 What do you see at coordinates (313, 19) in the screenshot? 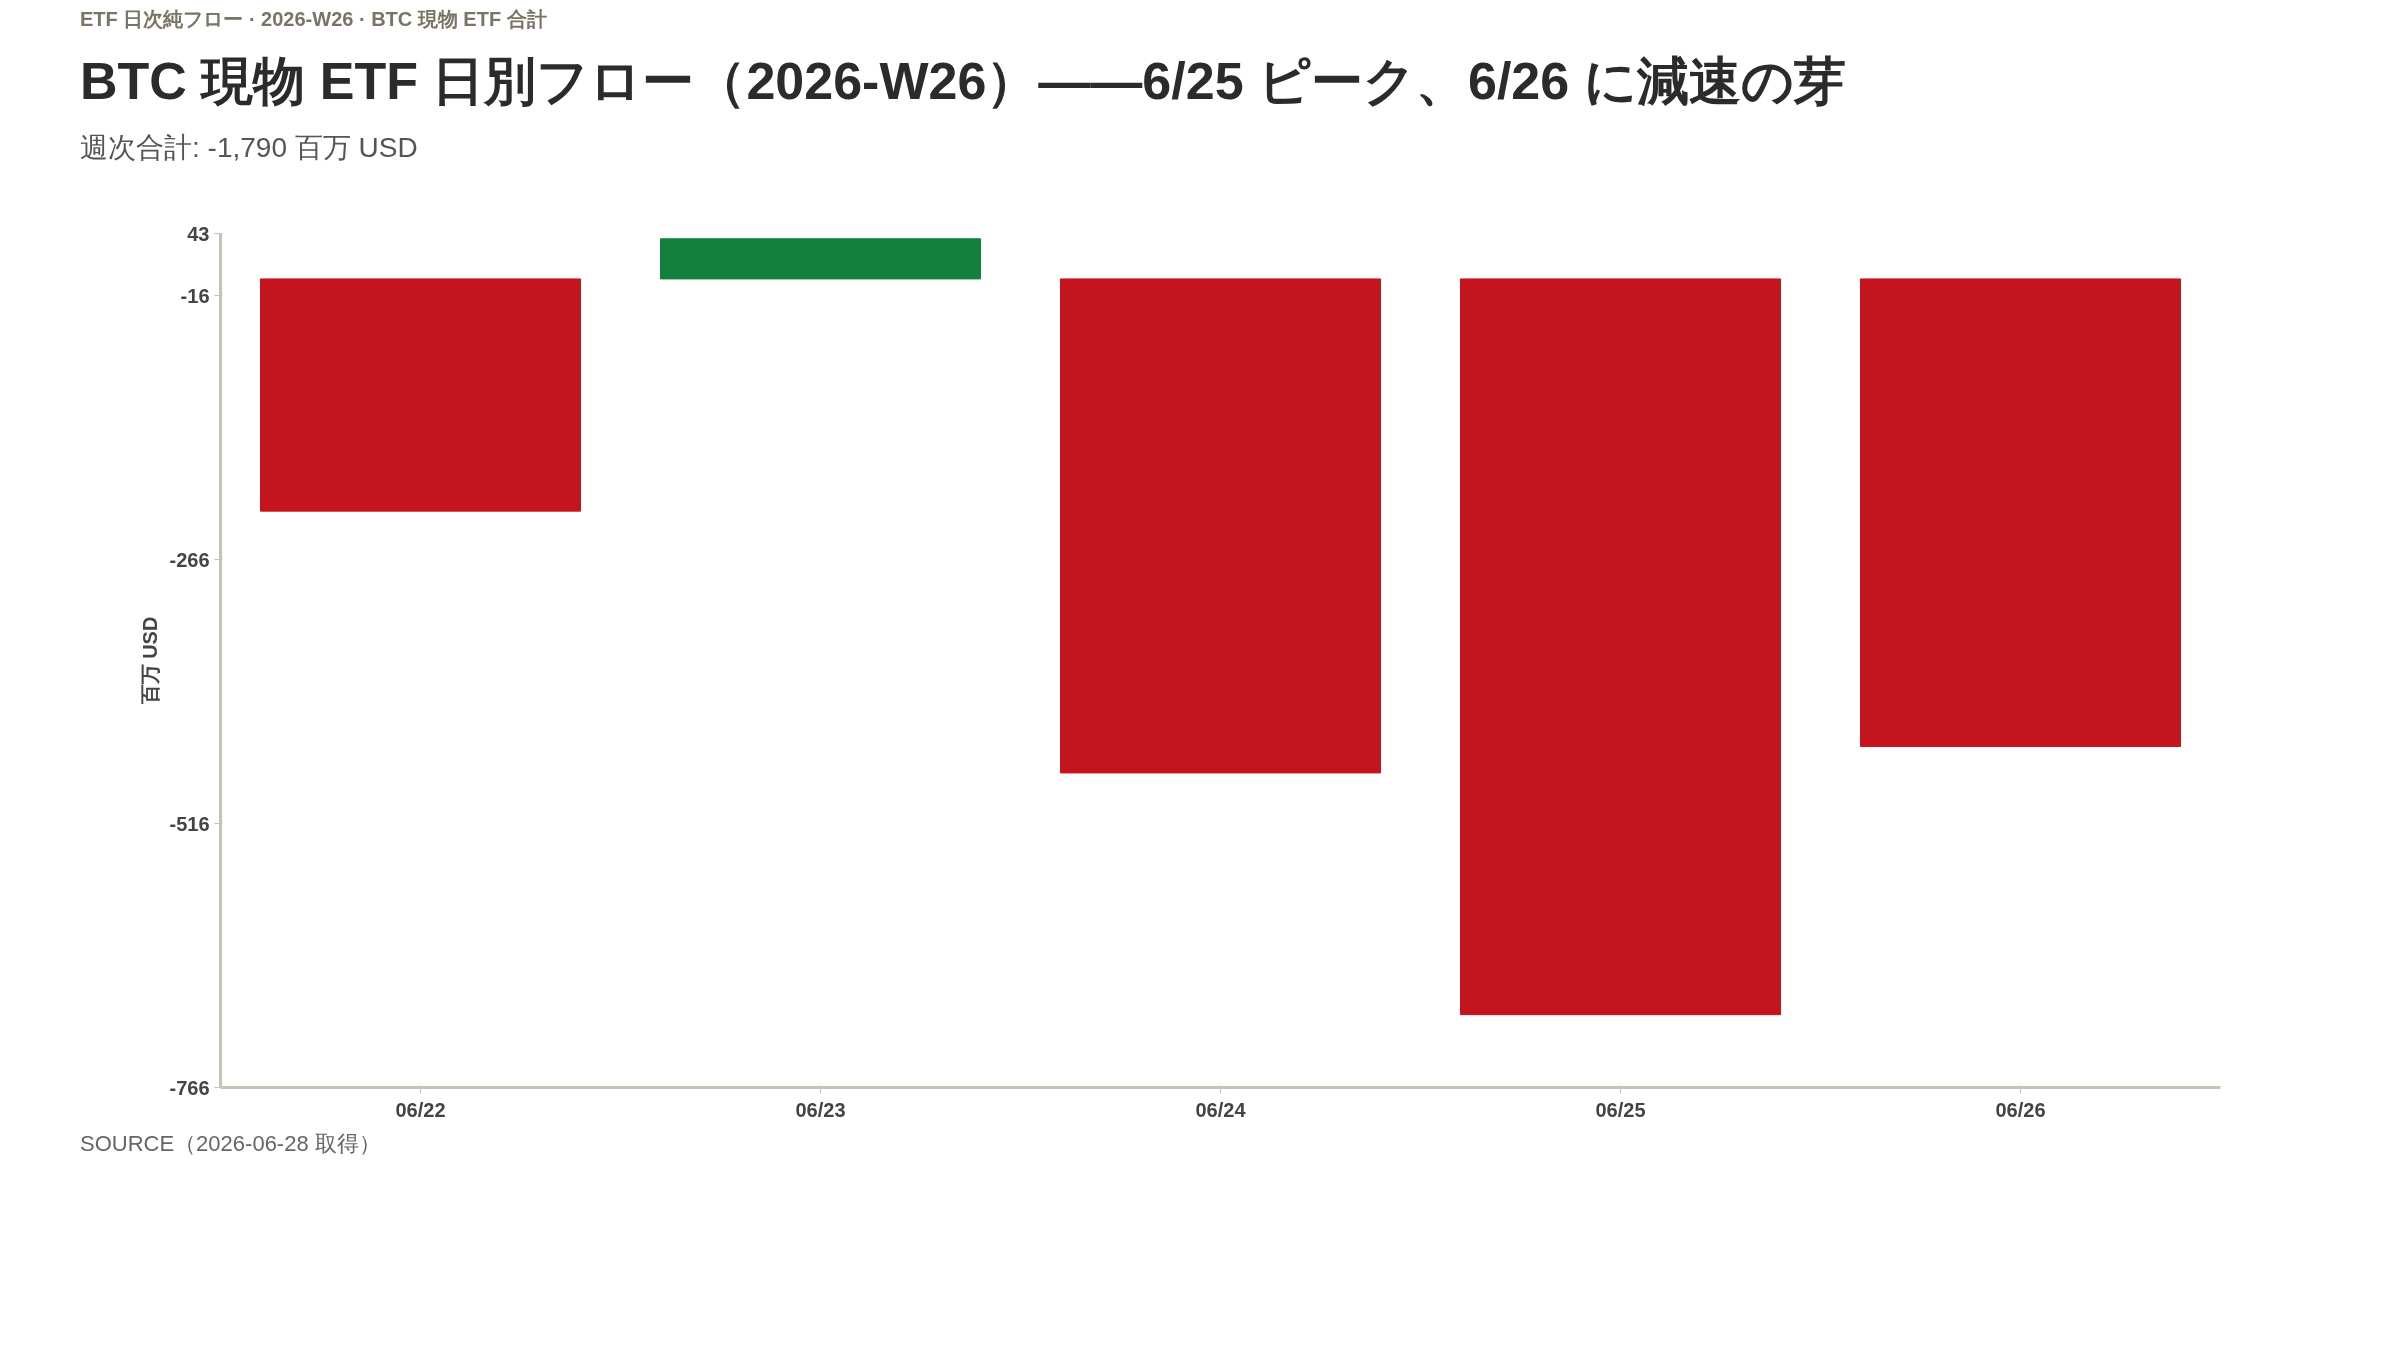
I see `text: ETF 日次純フロー · 2026-W26 · BTC 現物 ETF 合計` at bounding box center [313, 19].